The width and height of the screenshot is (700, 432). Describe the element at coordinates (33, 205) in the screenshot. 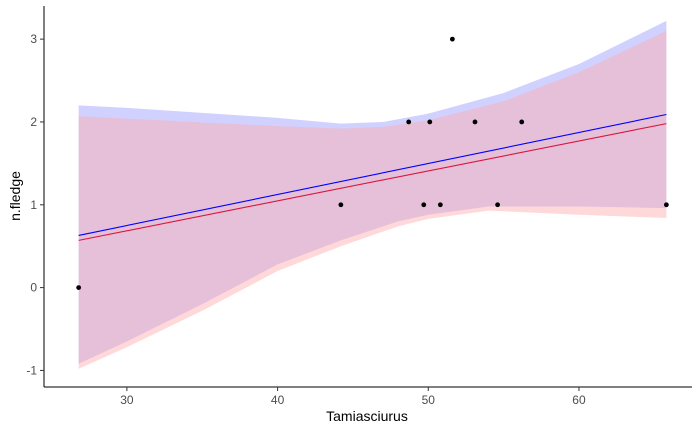

I see `y-tick-label: 1` at that location.